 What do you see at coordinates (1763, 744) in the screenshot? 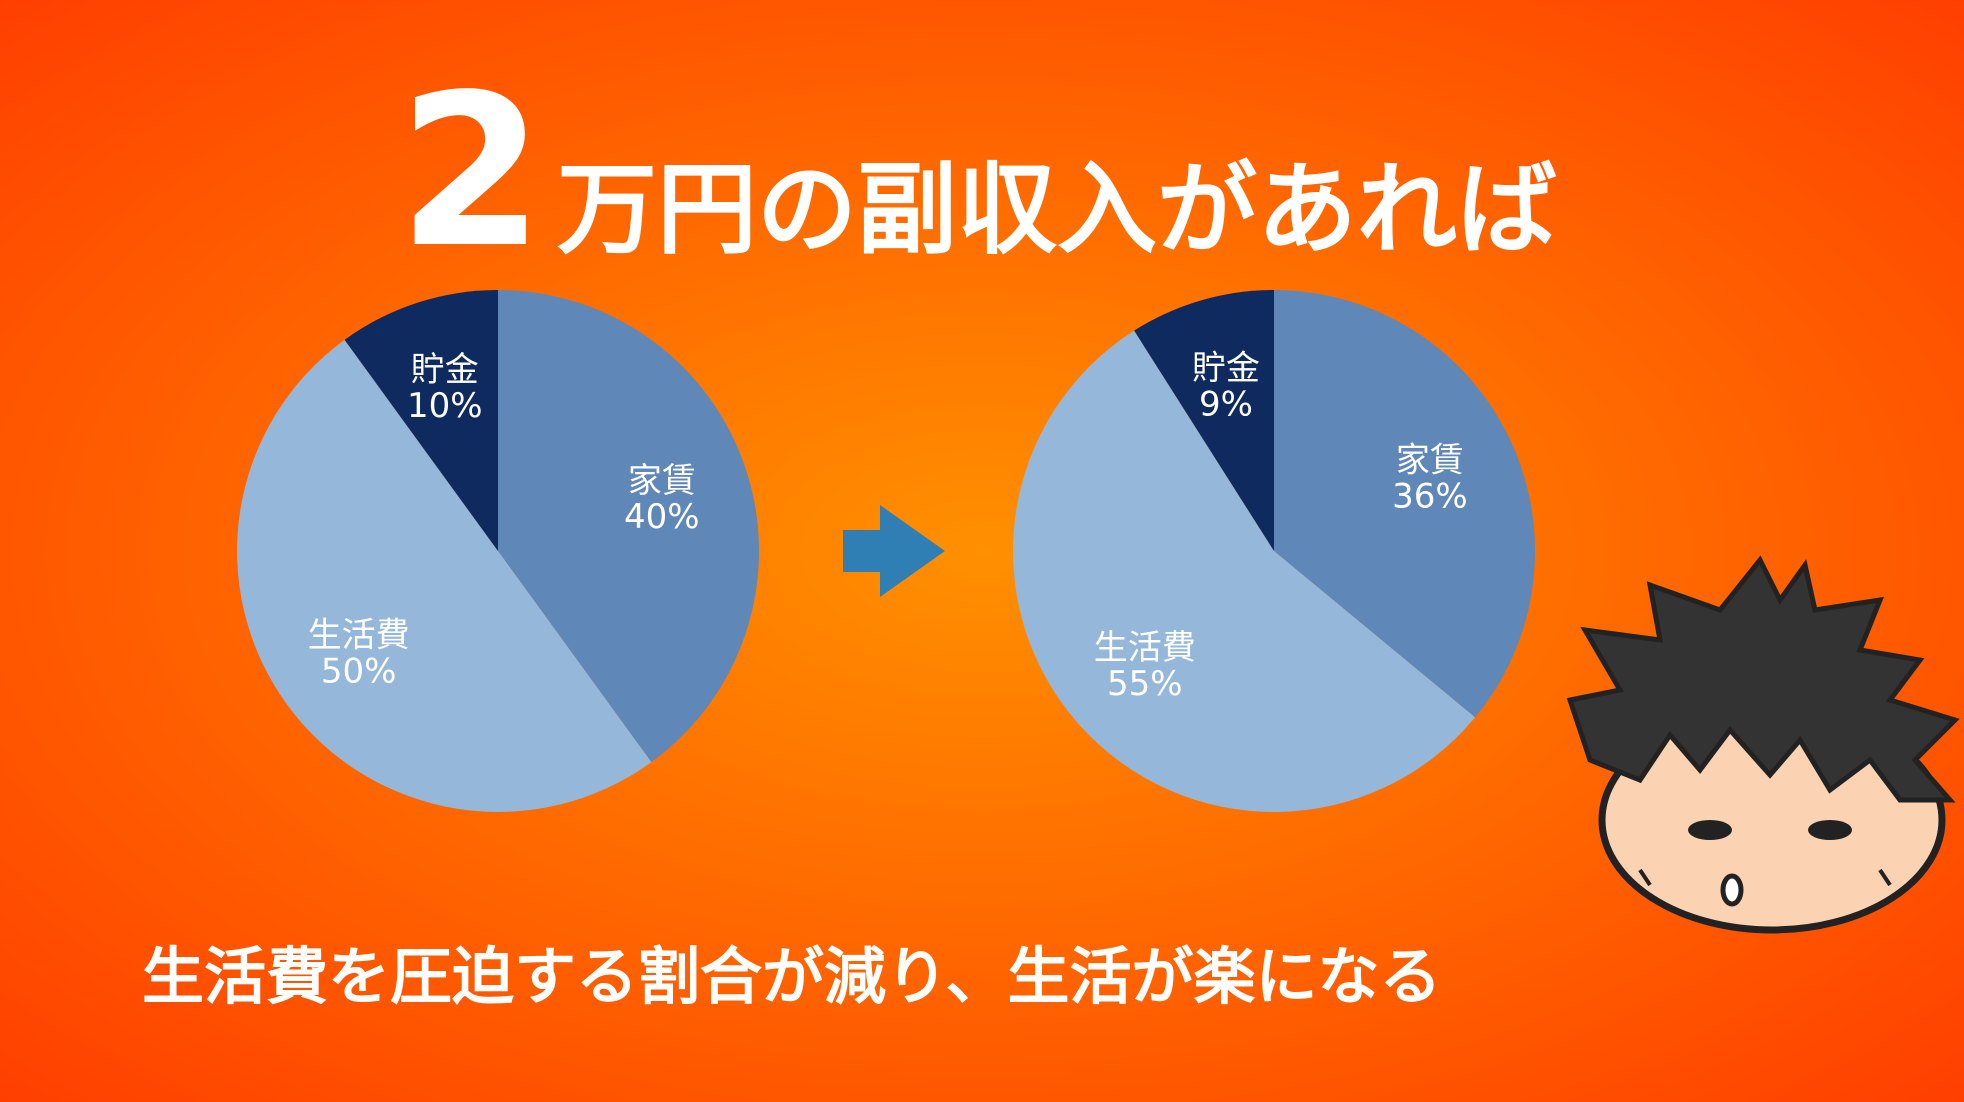
I see `character` at bounding box center [1763, 744].